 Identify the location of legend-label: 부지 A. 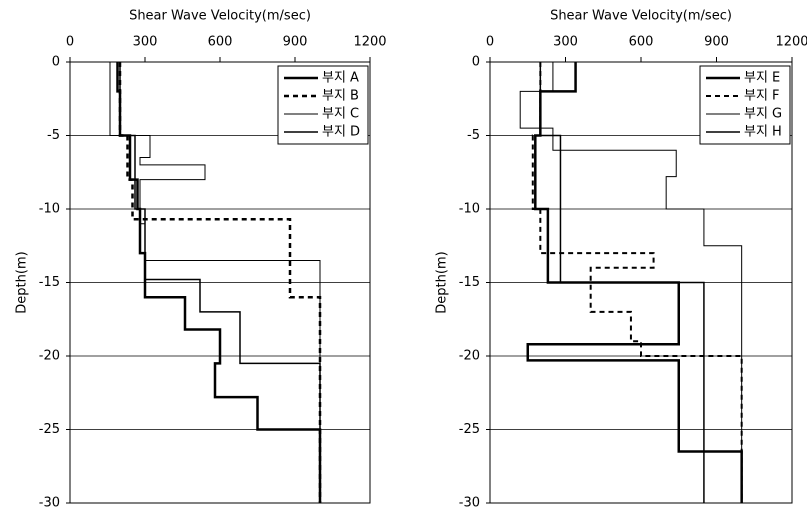
(340, 78).